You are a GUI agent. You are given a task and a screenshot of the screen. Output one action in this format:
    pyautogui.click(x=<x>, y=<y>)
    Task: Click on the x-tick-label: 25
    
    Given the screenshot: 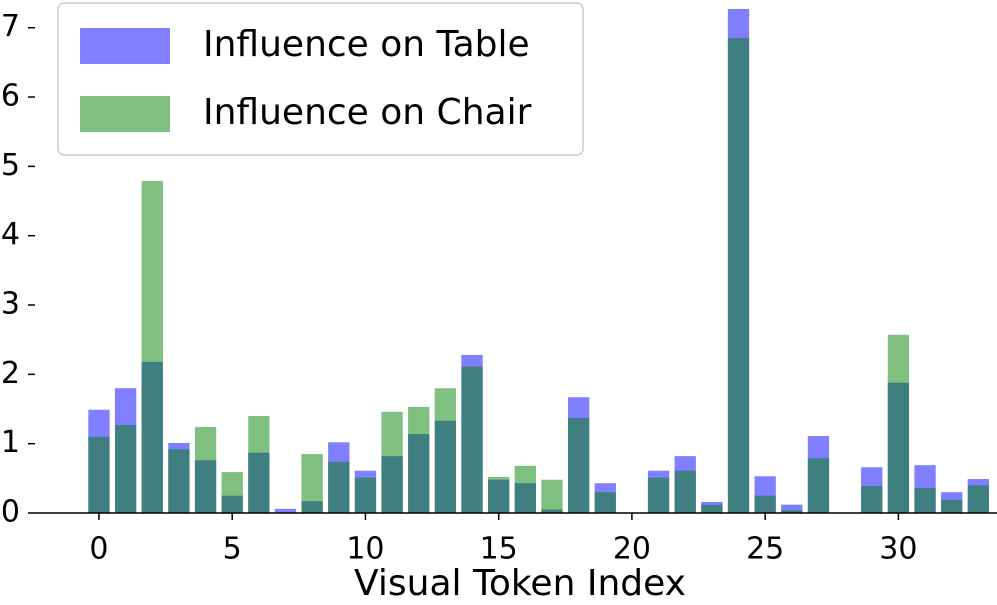 What is the action you would take?
    pyautogui.click(x=765, y=549)
    